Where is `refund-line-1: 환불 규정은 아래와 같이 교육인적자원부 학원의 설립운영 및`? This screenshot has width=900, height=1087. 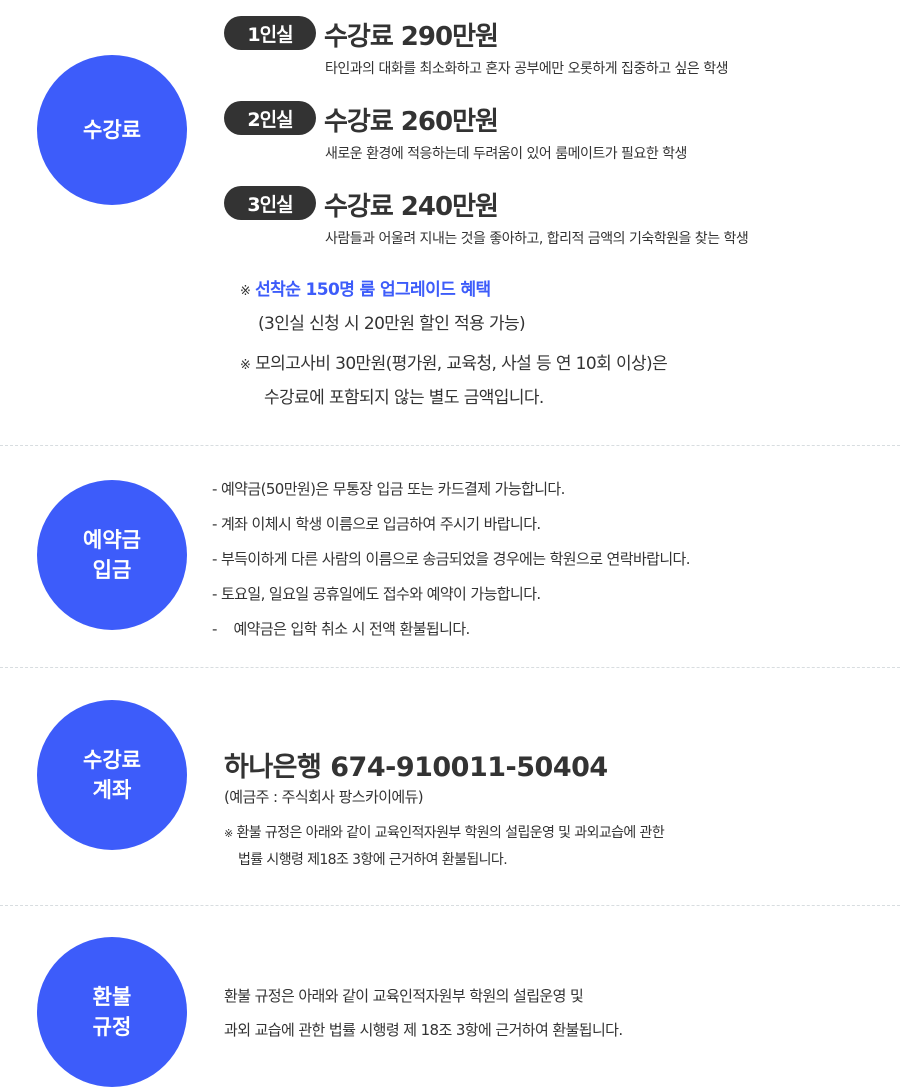 refund-line-1: 환불 규정은 아래와 같이 교육인적자원부 학원의 설립운영 및 is located at coordinates (404, 996).